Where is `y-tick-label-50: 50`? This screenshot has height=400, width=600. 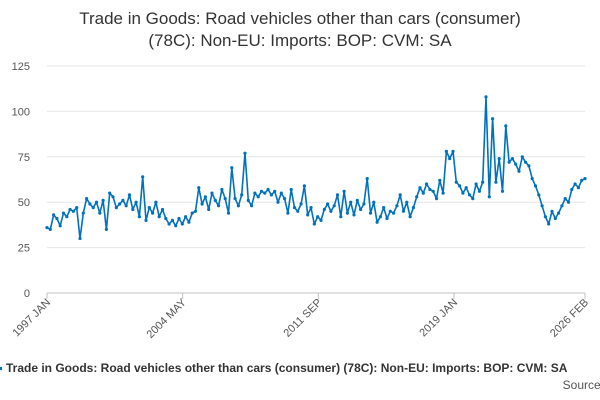
y-tick-label-50: 50 is located at coordinates (24, 203).